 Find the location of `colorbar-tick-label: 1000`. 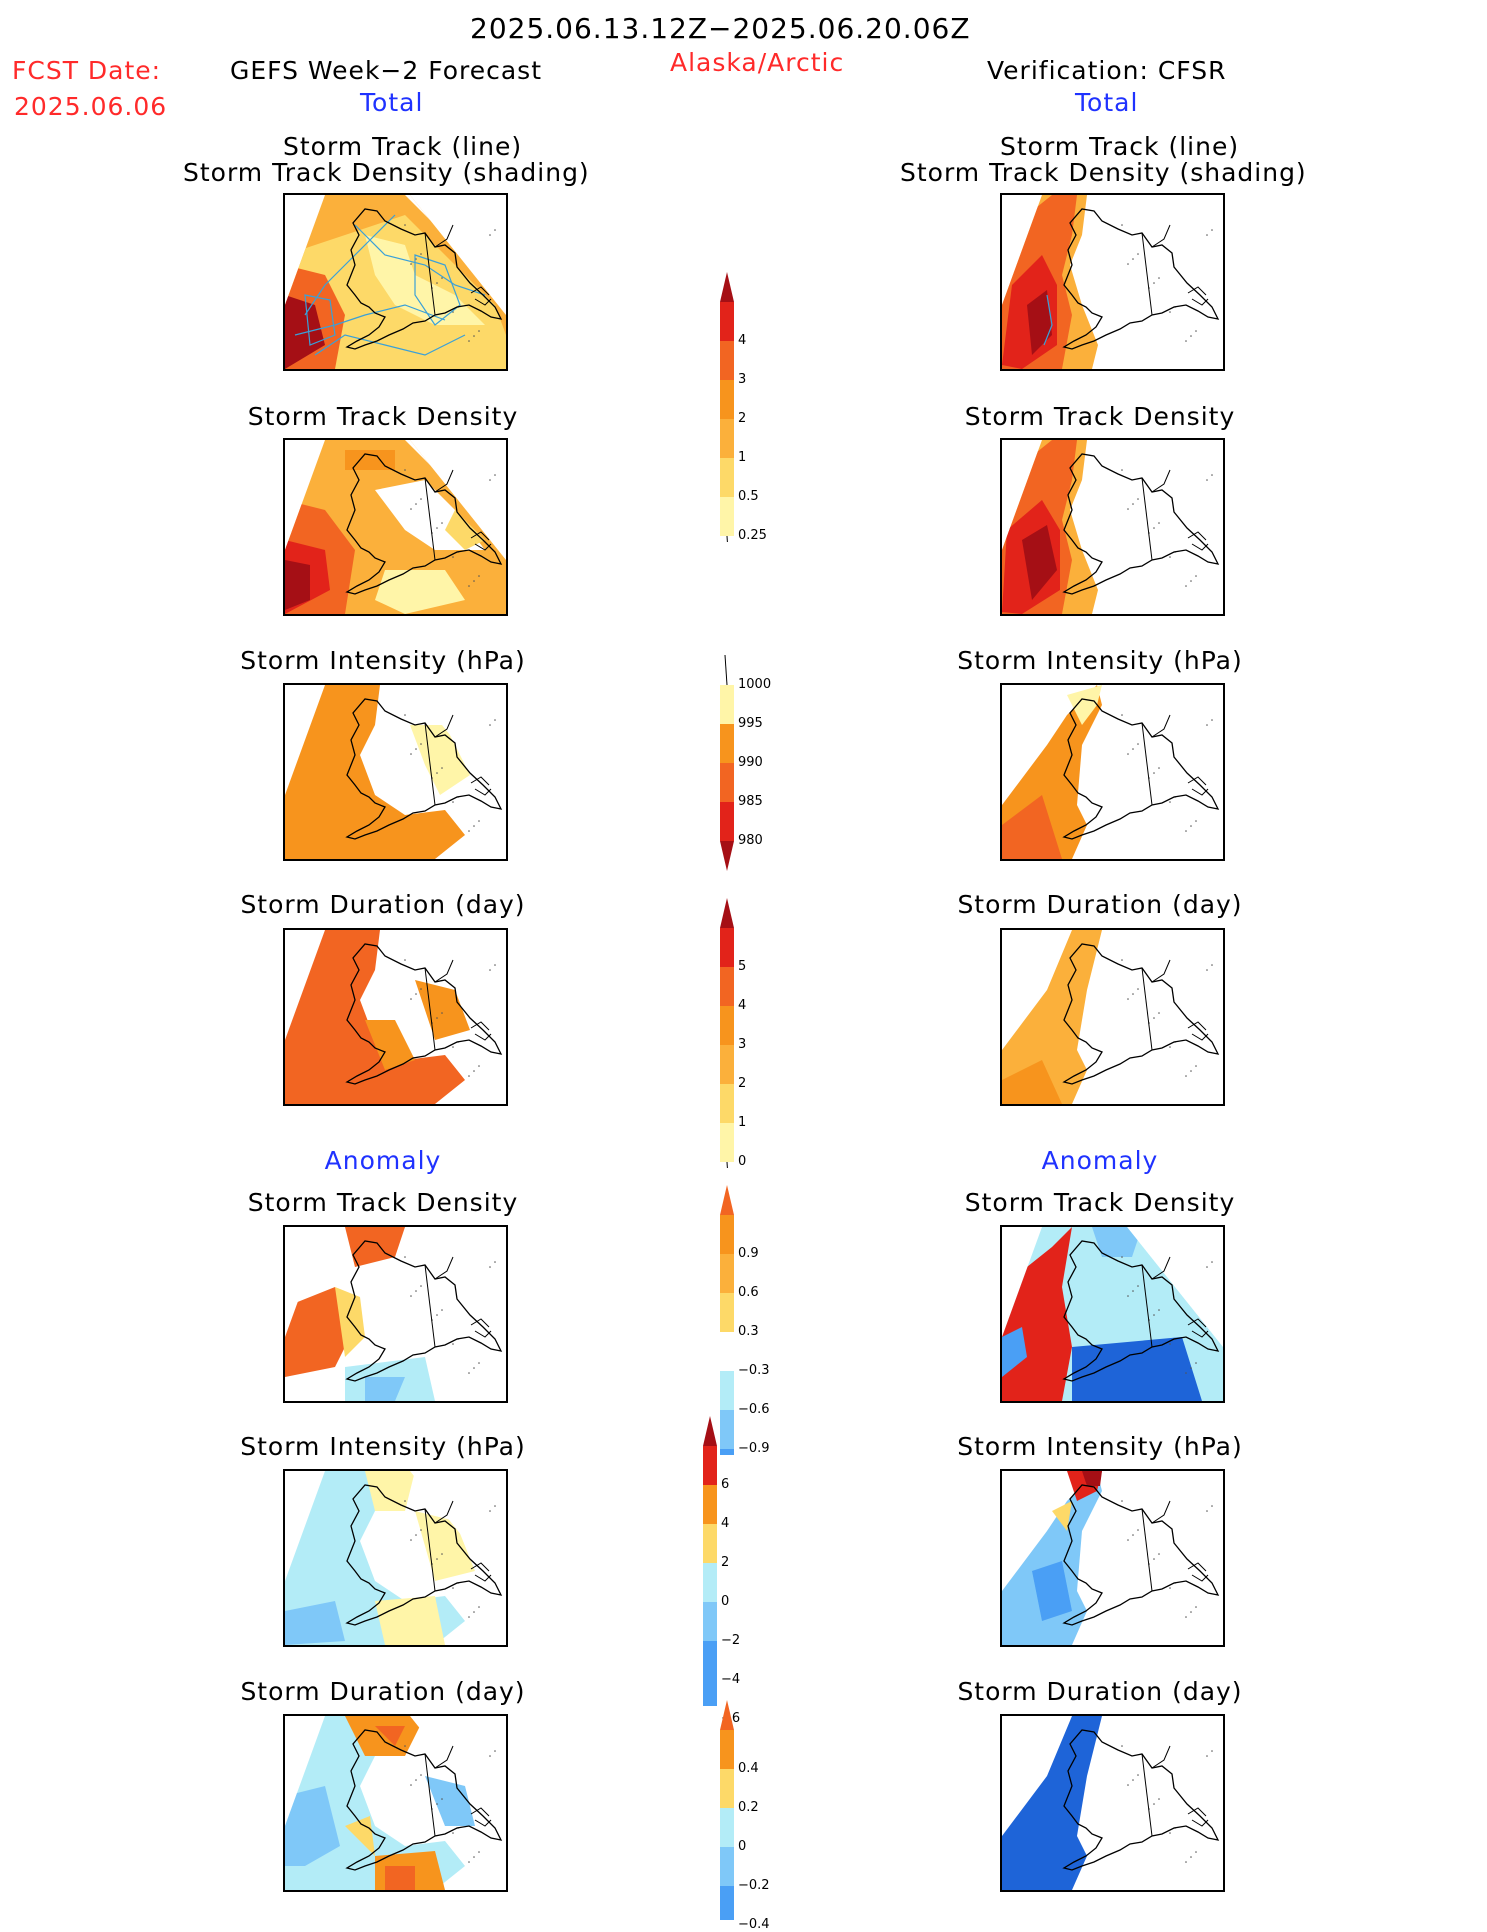

colorbar-tick-label: 1000 is located at coordinates (755, 684).